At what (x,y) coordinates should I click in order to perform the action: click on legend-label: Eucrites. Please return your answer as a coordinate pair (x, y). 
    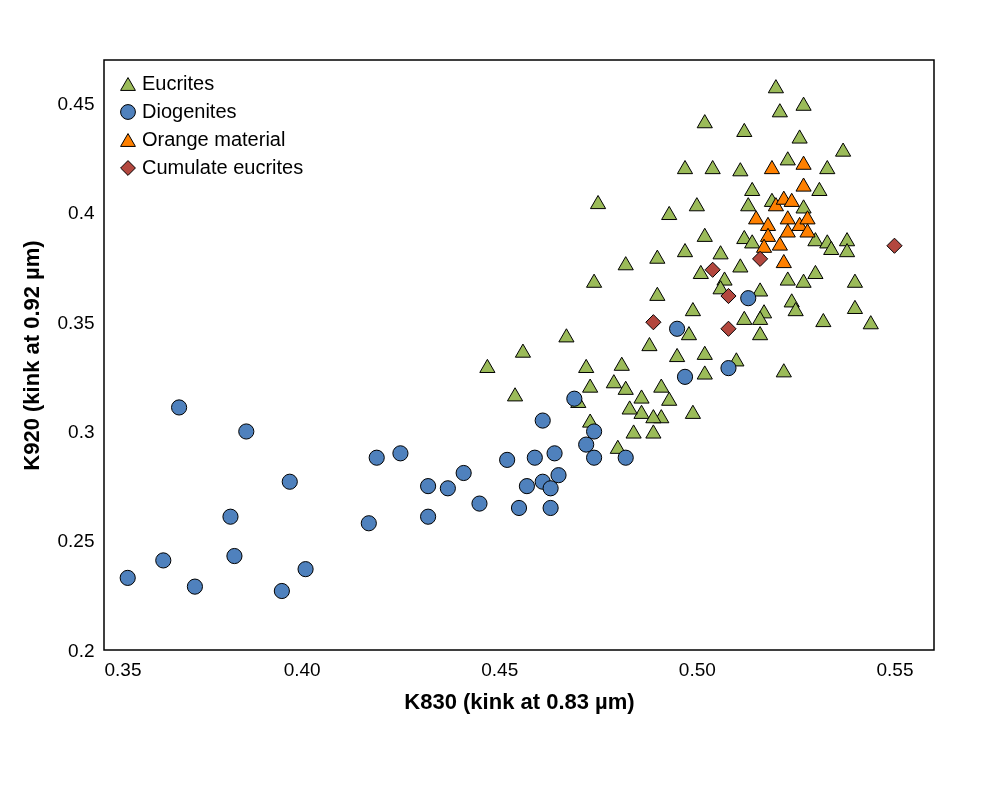
    Looking at the image, I should click on (178, 83).